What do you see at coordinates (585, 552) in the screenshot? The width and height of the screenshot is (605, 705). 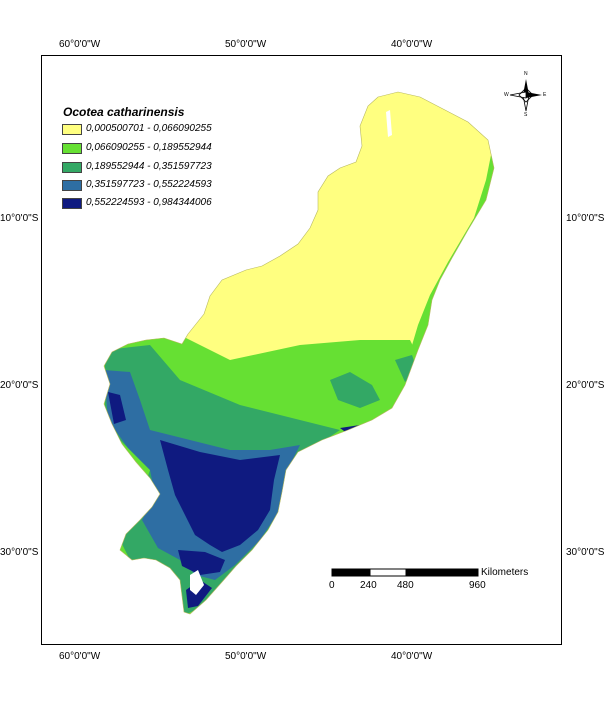 I see `graticule-right-30s: 30°0'0"S` at bounding box center [585, 552].